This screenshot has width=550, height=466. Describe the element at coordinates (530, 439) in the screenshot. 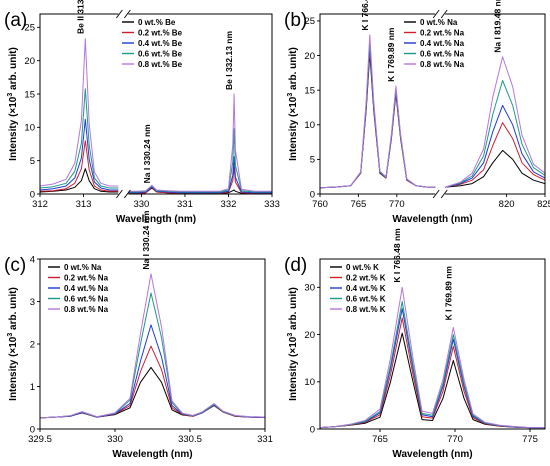

I see `x-tick-label: 775` at that location.